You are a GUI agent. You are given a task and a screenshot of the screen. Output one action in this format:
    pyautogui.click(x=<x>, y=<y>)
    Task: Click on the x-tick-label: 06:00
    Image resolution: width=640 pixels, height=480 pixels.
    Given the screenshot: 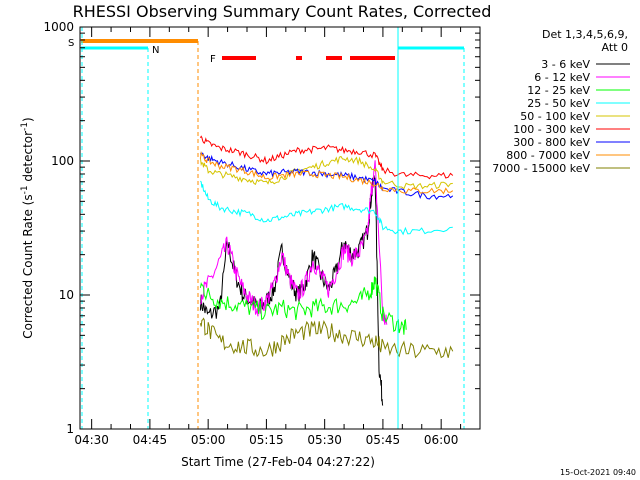 What is the action you would take?
    pyautogui.click(x=441, y=440)
    